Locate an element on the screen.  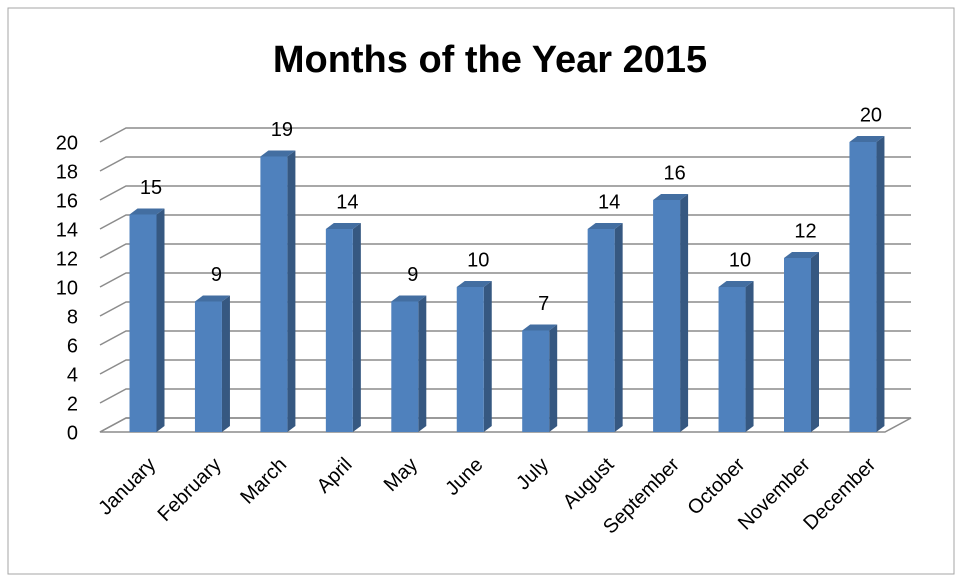
y-tick-label: 6 is located at coordinates (72, 346).